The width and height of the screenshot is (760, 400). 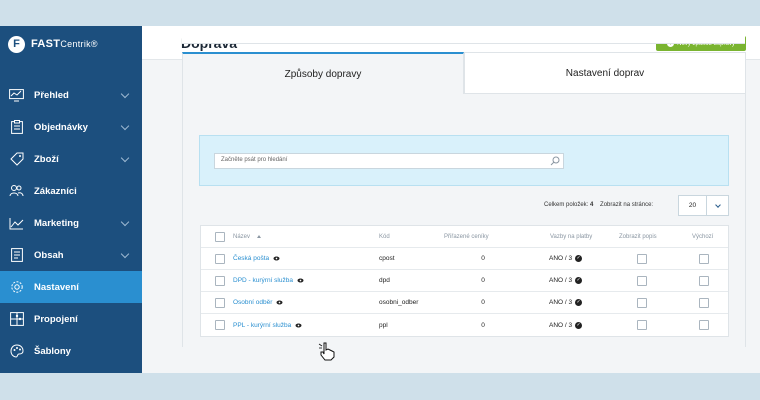 What do you see at coordinates (464, 303) in the screenshot?
I see `table-row: Osobní odběr osobni_odber 0 ANO / 3 ✓` at bounding box center [464, 303].